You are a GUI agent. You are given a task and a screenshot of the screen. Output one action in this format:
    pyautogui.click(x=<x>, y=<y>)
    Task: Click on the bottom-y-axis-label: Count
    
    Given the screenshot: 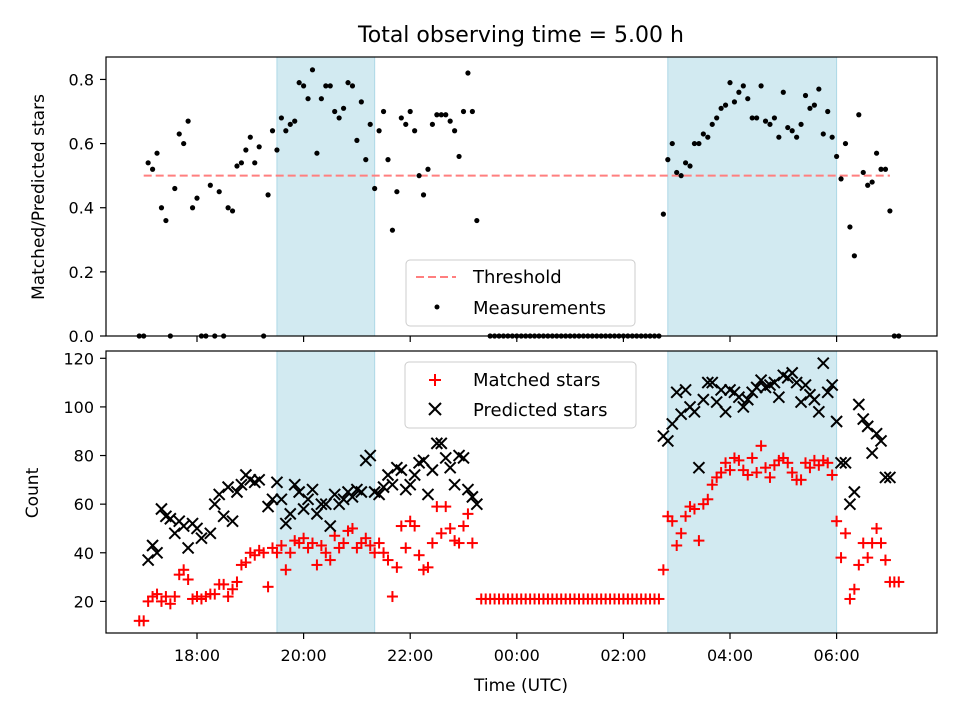 What is the action you would take?
    pyautogui.click(x=33, y=492)
    